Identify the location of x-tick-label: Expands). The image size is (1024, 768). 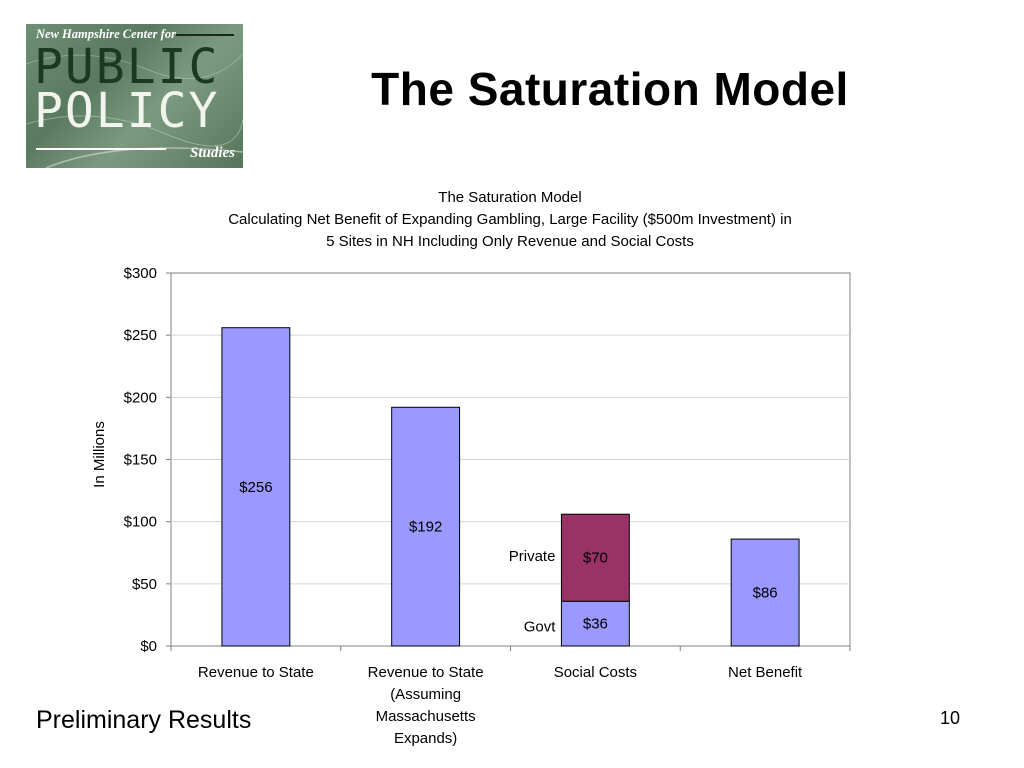
(425, 738).